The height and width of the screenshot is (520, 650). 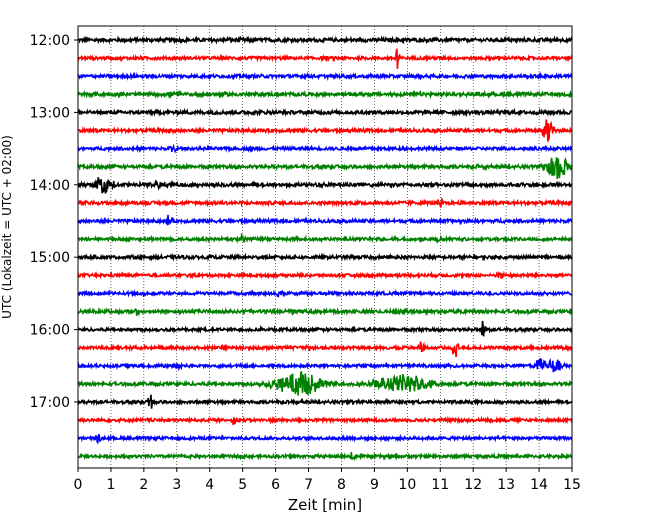 What do you see at coordinates (539, 485) in the screenshot?
I see `x-tick-label: 14` at bounding box center [539, 485].